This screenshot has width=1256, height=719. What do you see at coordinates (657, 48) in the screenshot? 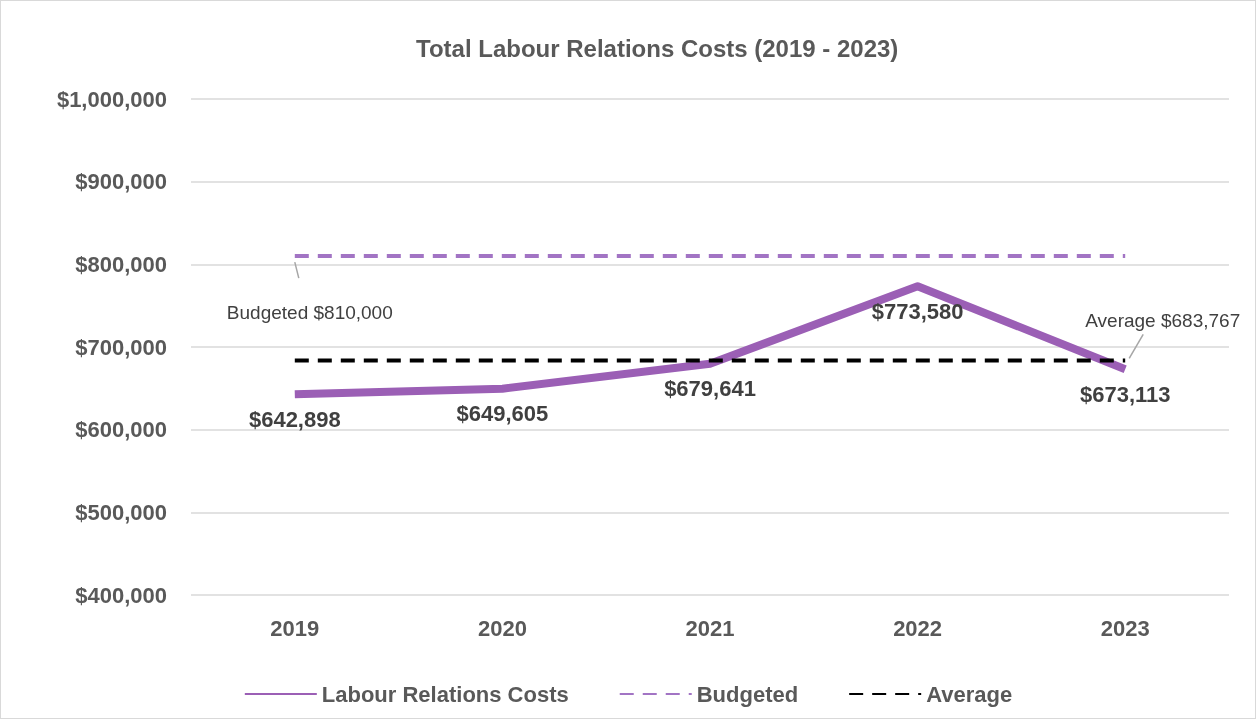
I see `chart-title: Total Labour Relations Costs (2019 - 2023)` at bounding box center [657, 48].